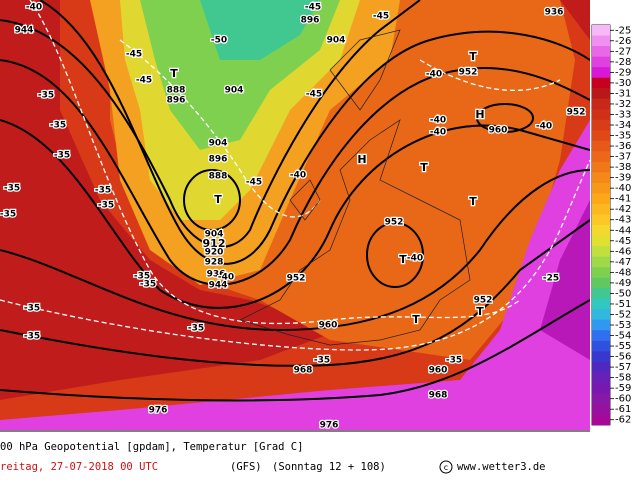  What do you see at coordinates (623, 230) in the screenshot?
I see `colorbar-label: -44` at bounding box center [623, 230].